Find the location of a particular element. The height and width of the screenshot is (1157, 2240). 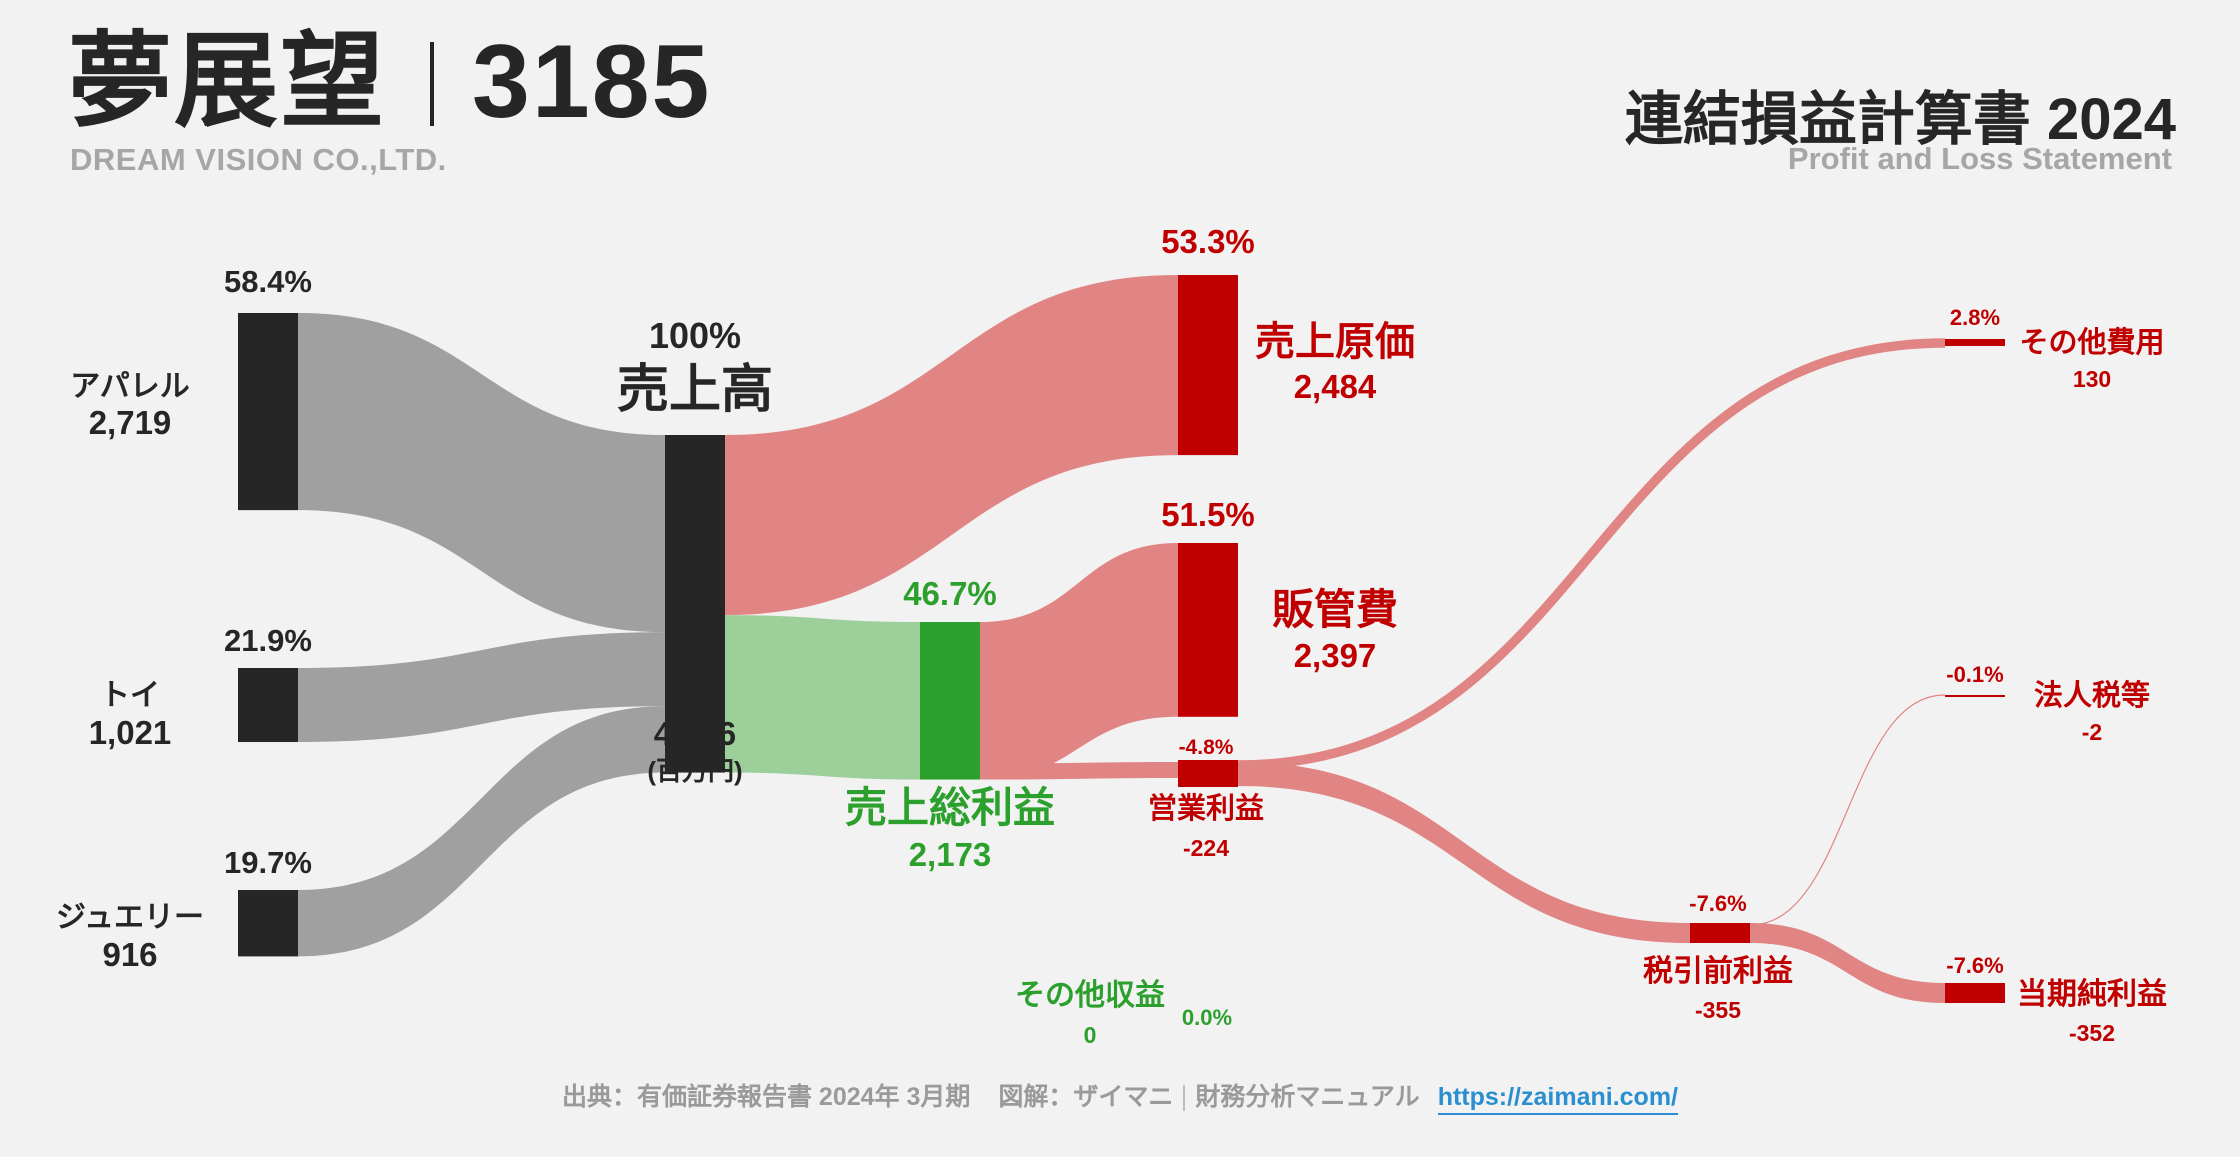

label-taxes-name: 法人税等 is located at coordinates (2092, 695).